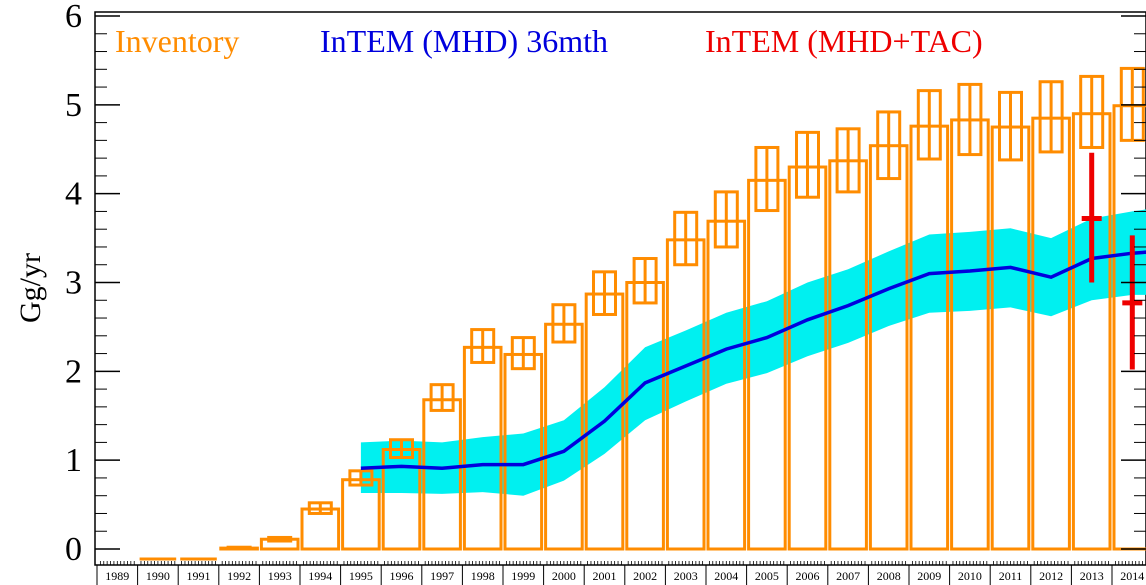  What do you see at coordinates (361, 576) in the screenshot?
I see `year-label: 1995` at bounding box center [361, 576].